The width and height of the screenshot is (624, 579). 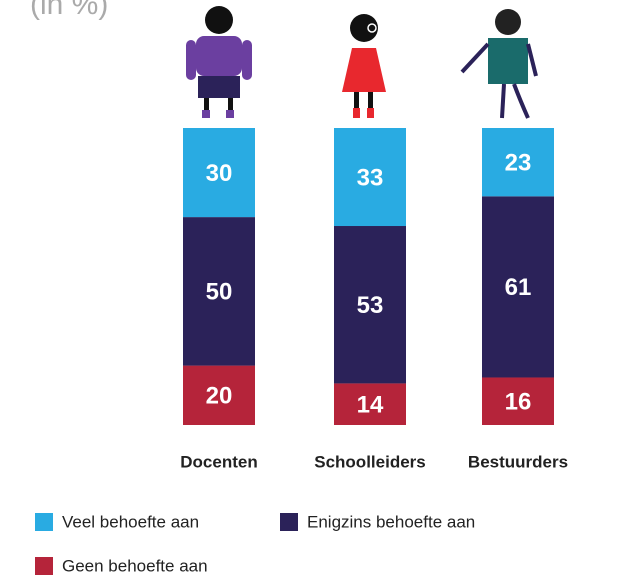 What do you see at coordinates (391, 521) in the screenshot?
I see `legend-label: Enigzins behoefte aan` at bounding box center [391, 521].